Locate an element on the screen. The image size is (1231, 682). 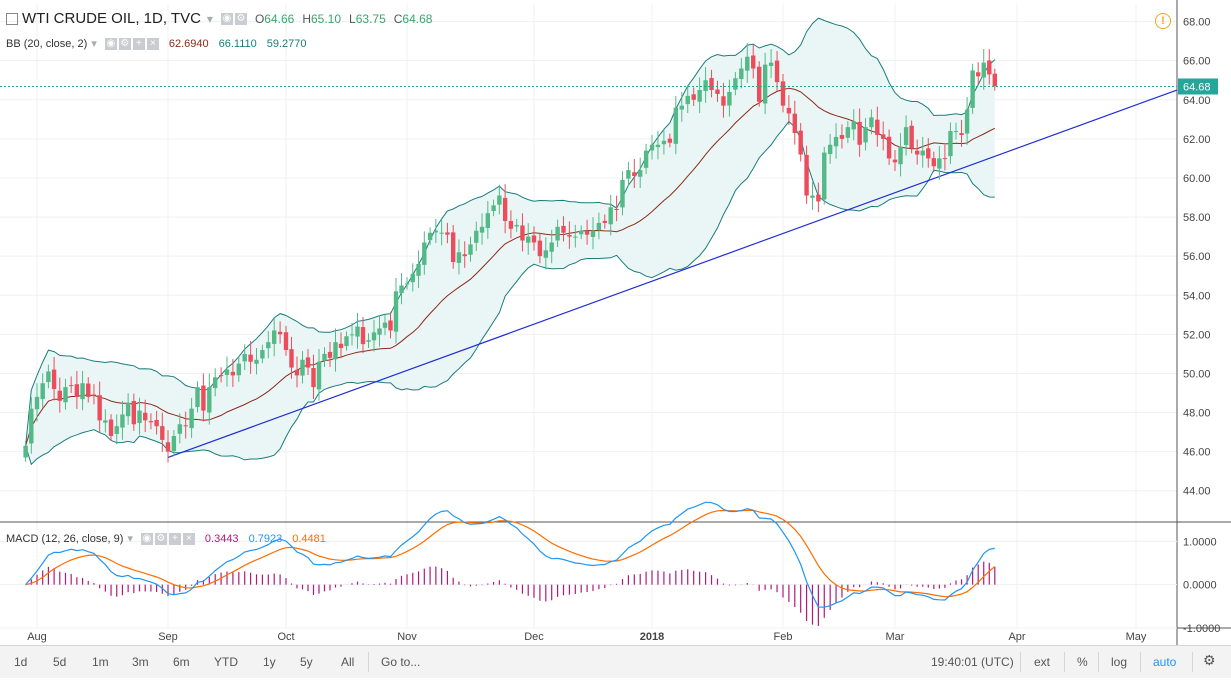
y-tick-label: 62.00 is located at coordinates (1197, 140).